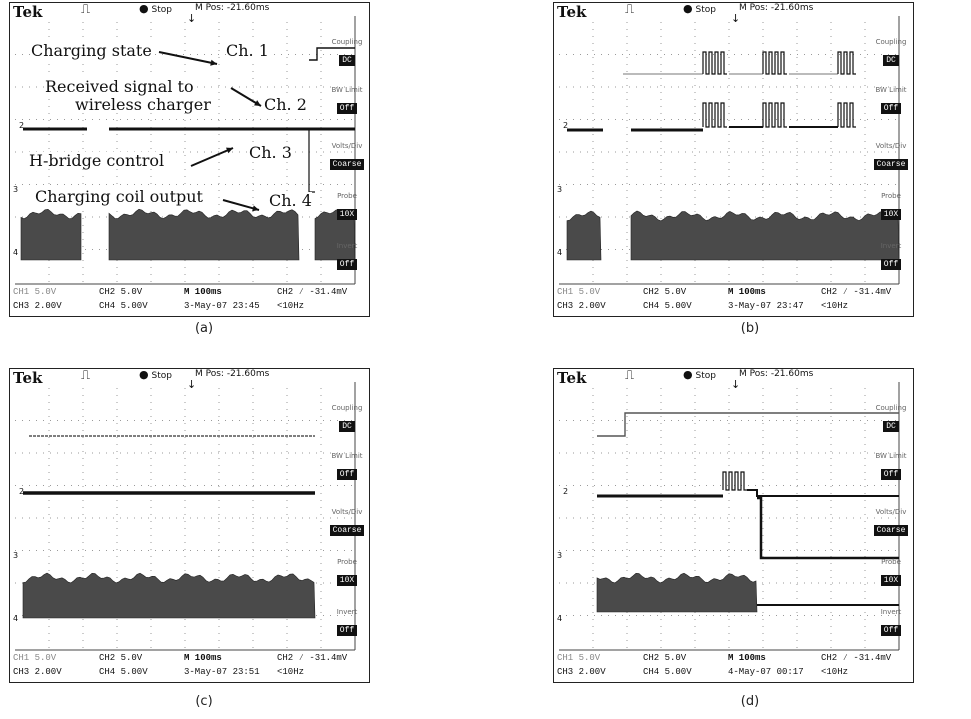  I want to click on invert-value: Off, so click(891, 264).